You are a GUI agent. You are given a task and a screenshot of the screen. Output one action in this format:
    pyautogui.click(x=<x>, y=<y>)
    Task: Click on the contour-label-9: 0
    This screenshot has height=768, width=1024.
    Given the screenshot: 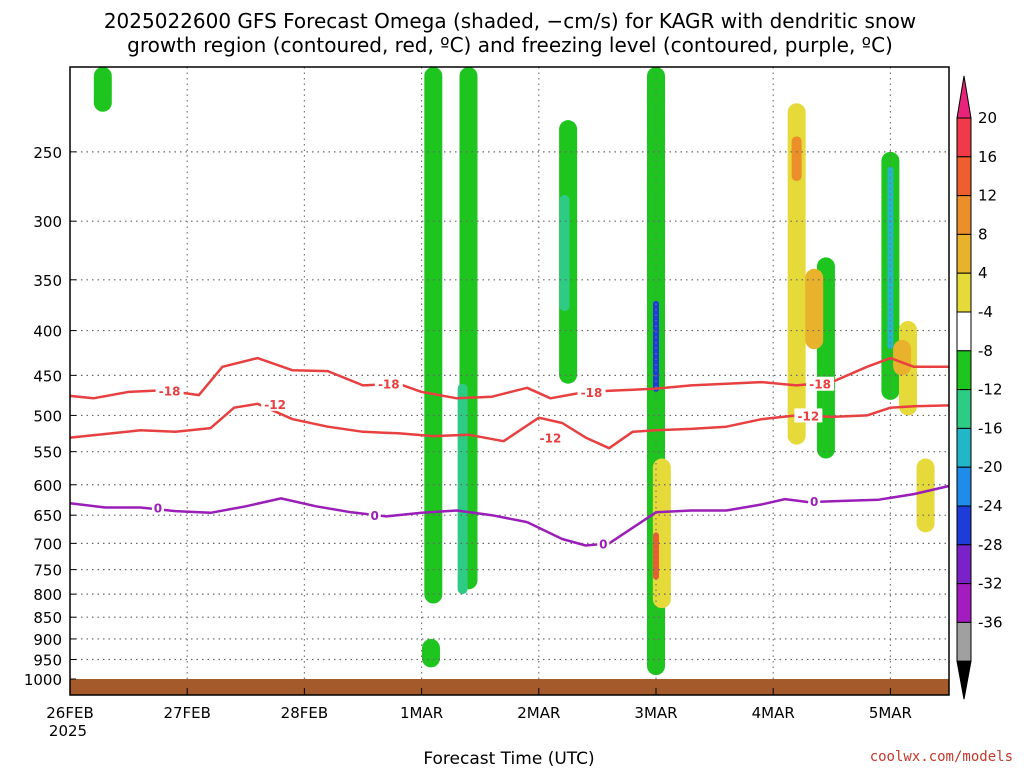 What is the action you would take?
    pyautogui.click(x=603, y=544)
    